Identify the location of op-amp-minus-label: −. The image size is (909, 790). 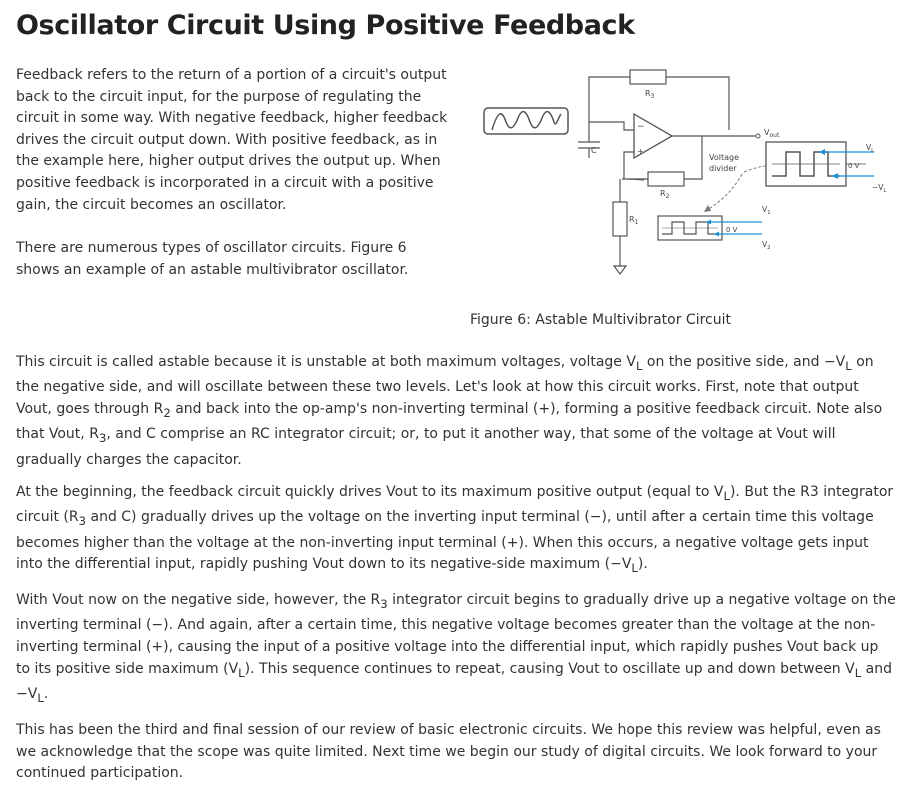
(641, 127).